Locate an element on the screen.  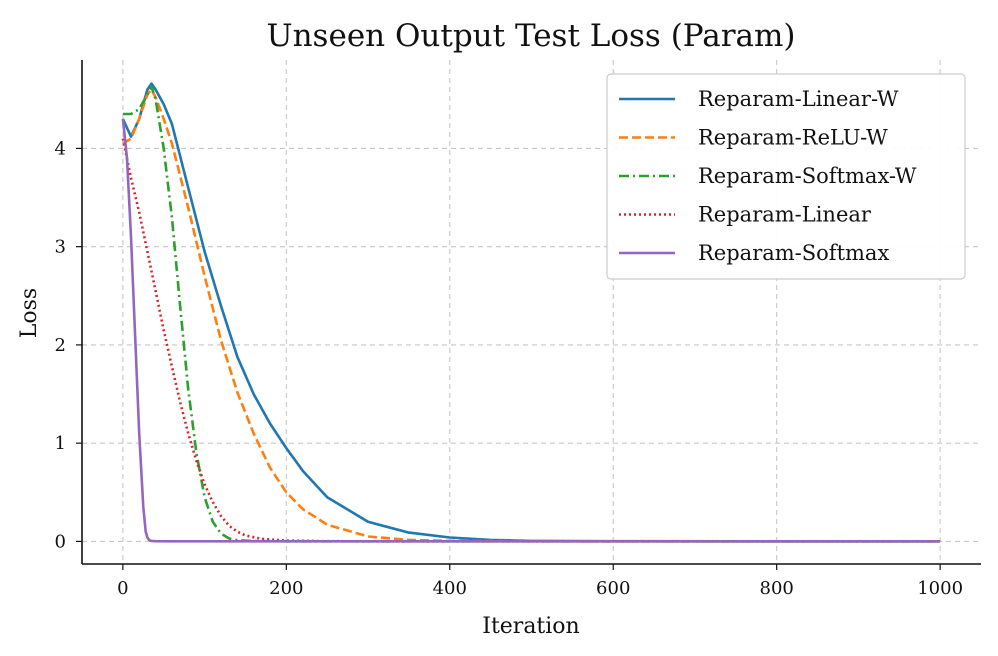
x-tick-label: 0 is located at coordinates (122, 588).